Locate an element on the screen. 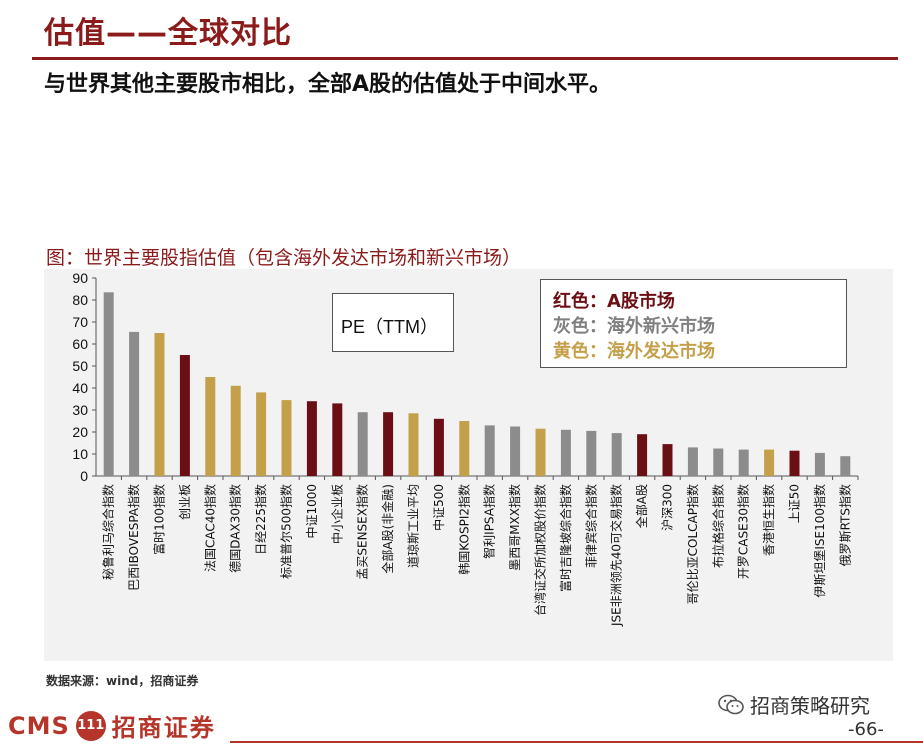  legend-item-developed: 黄色：海外发达市场 is located at coordinates (634, 351).